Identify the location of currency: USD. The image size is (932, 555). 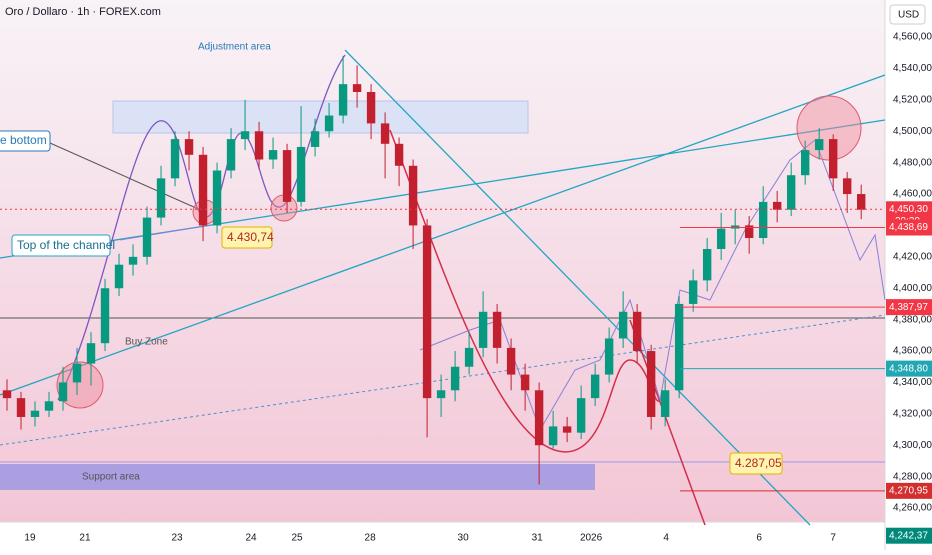
(908, 15).